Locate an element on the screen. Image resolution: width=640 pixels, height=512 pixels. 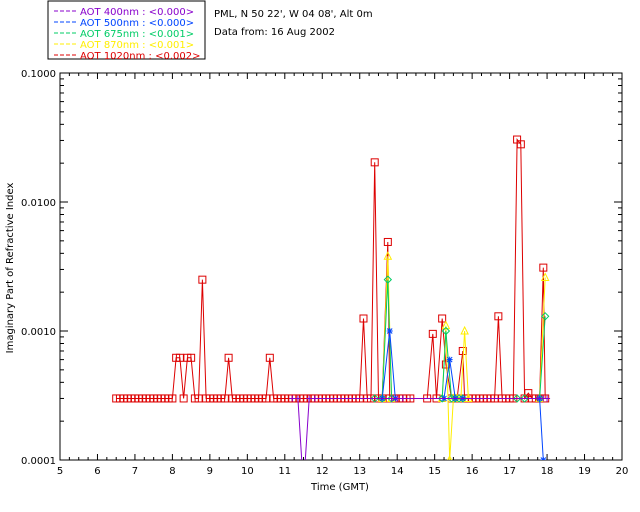
x-tick-label: 17 is located at coordinates (509, 471).